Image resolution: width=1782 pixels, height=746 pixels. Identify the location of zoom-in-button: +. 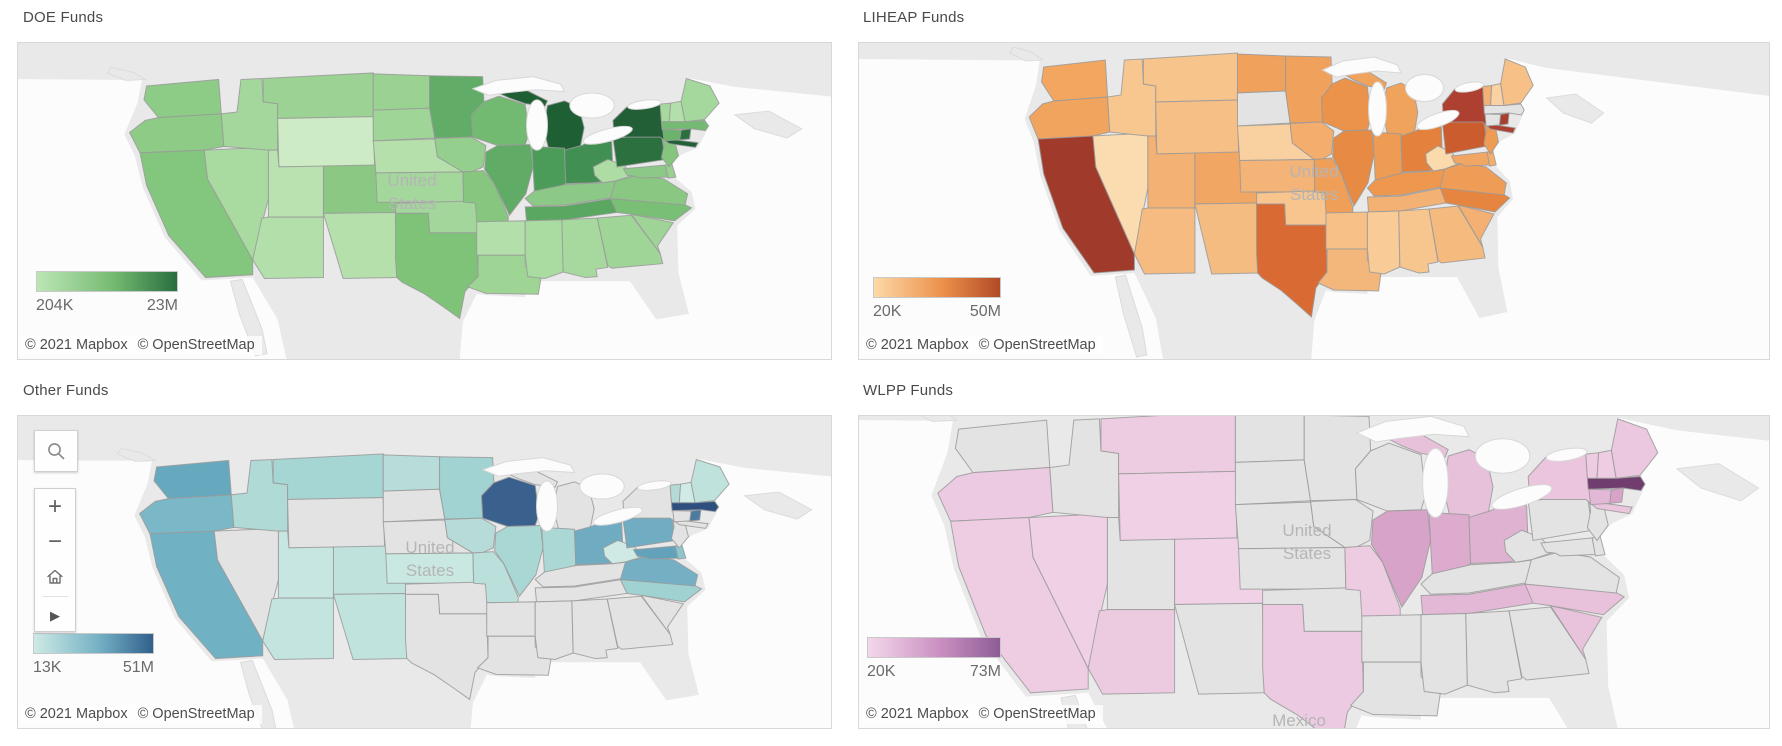
(54, 506).